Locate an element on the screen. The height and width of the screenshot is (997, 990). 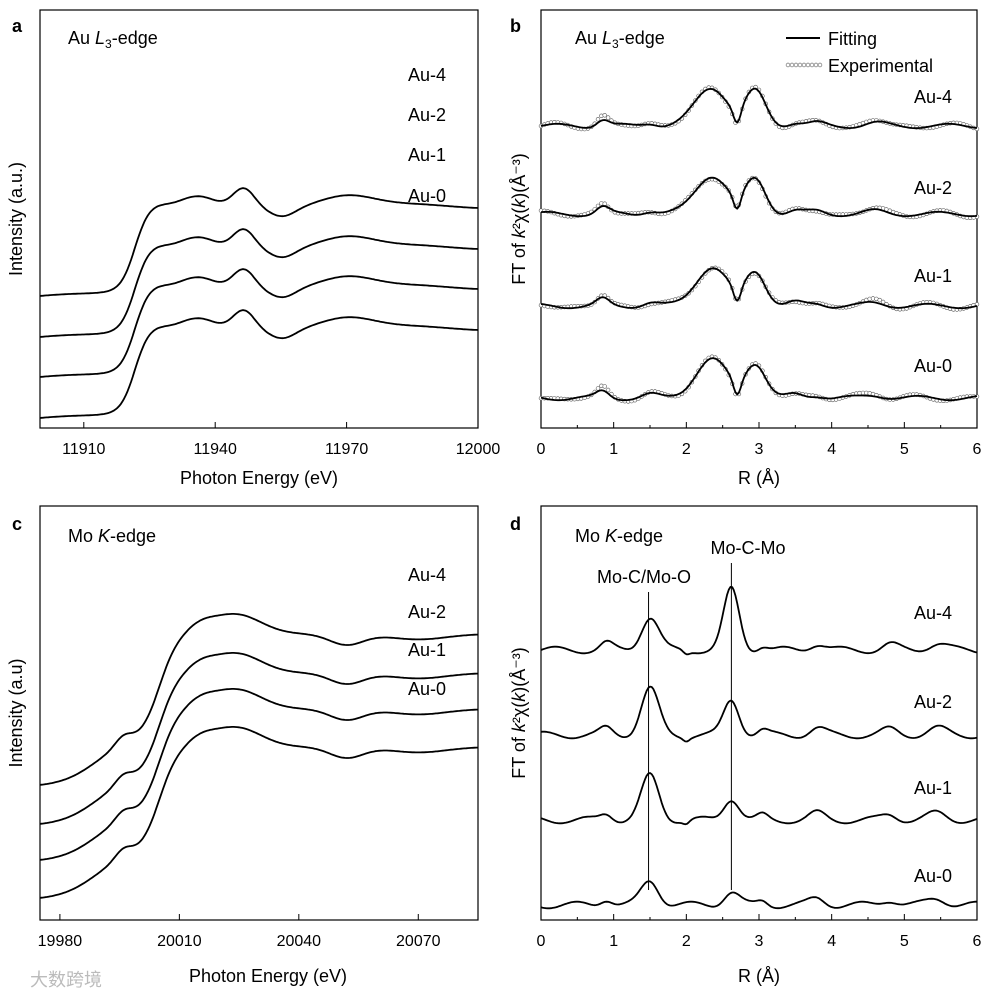
series-label-a-au-2: Au-2 is located at coordinates (427, 115).